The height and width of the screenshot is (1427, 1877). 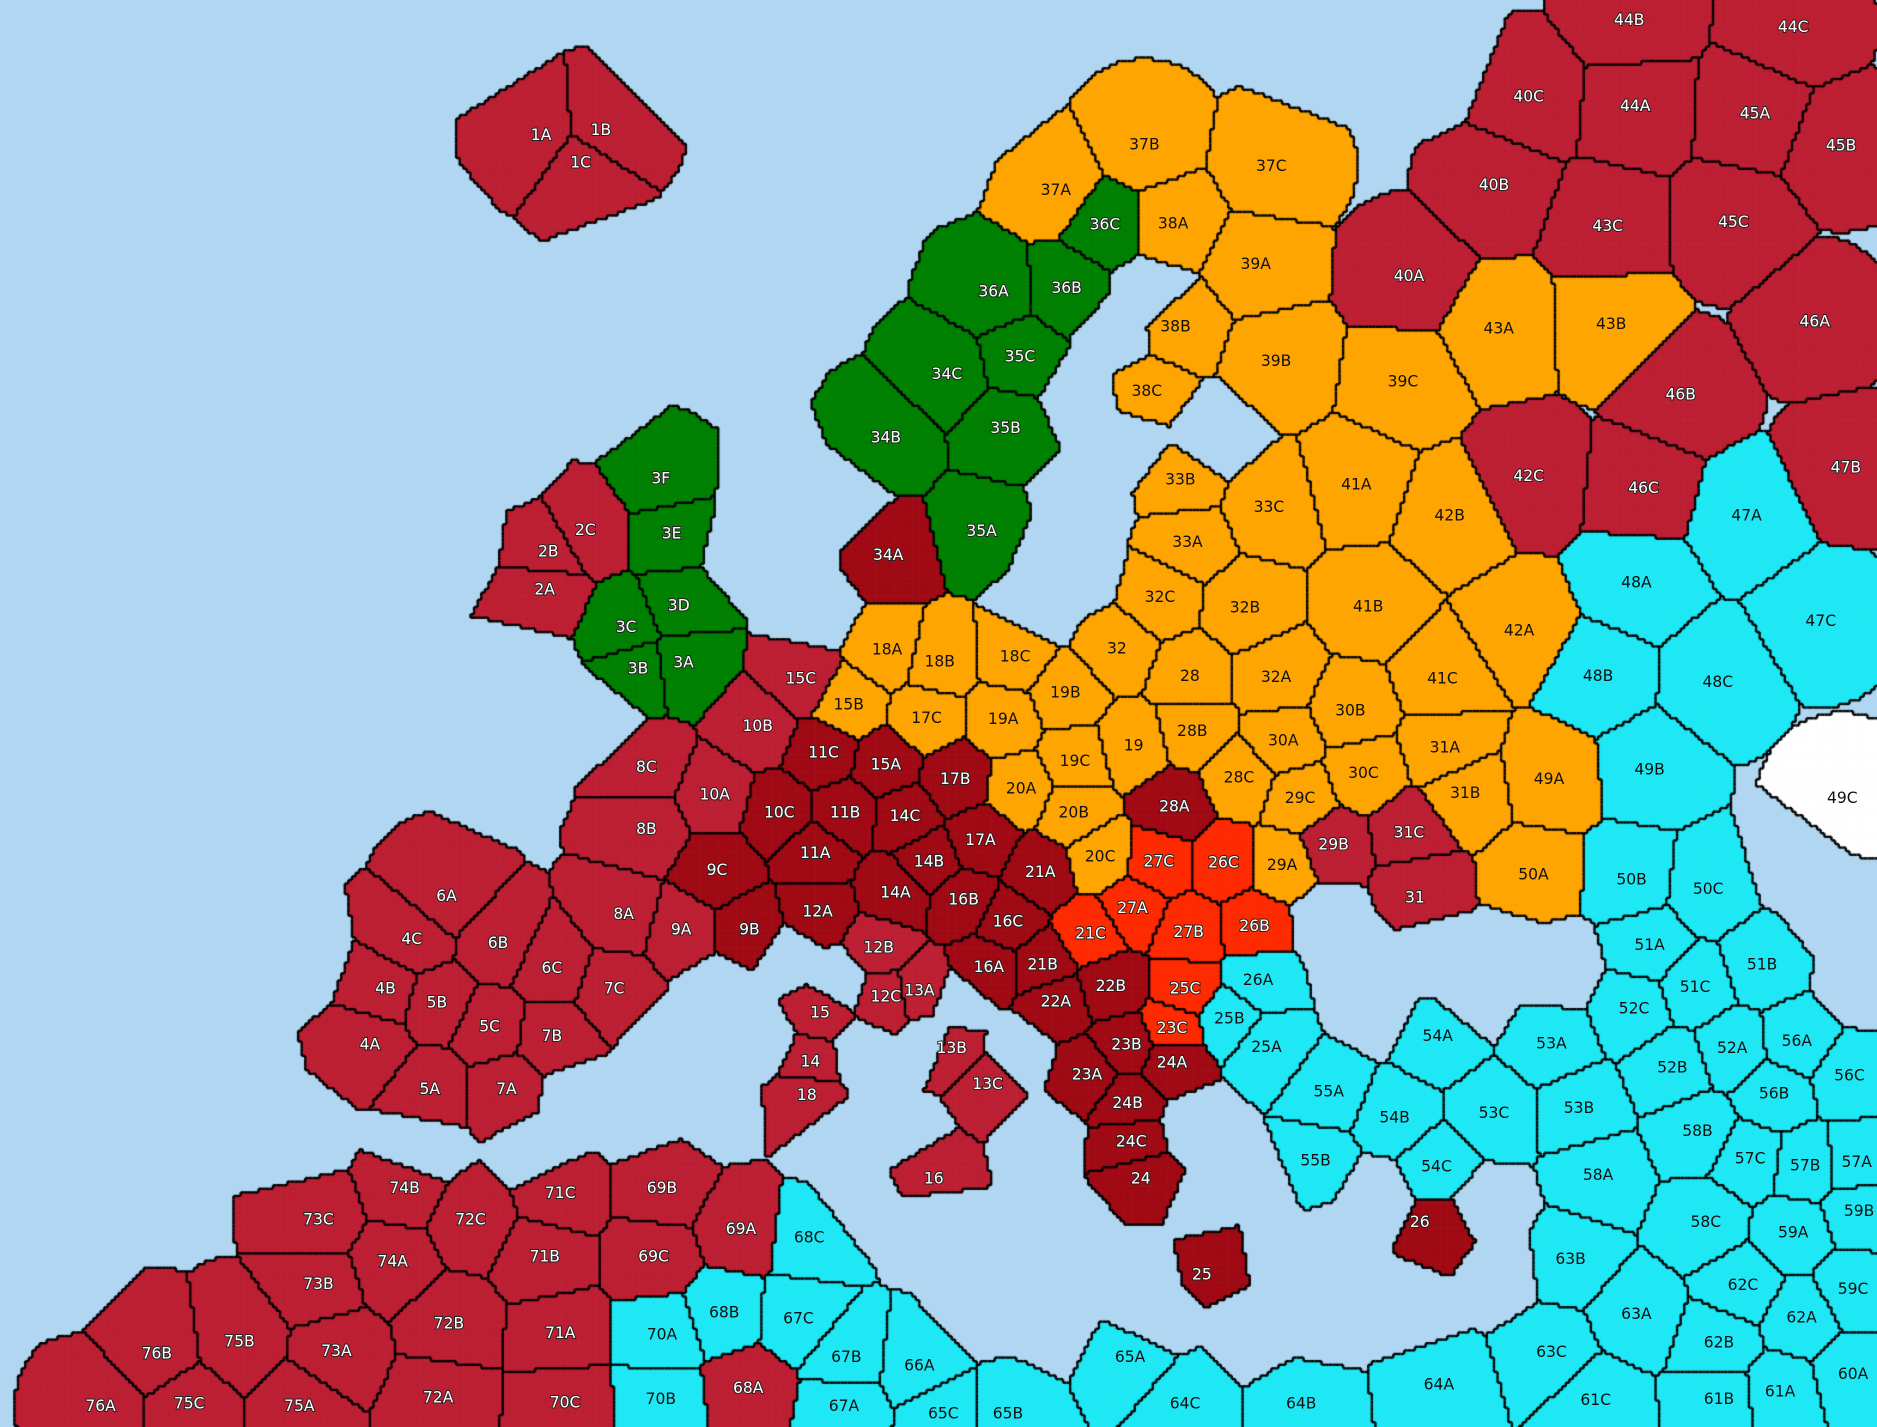 What do you see at coordinates (1774, 1094) in the screenshot?
I see `region-label: 56B` at bounding box center [1774, 1094].